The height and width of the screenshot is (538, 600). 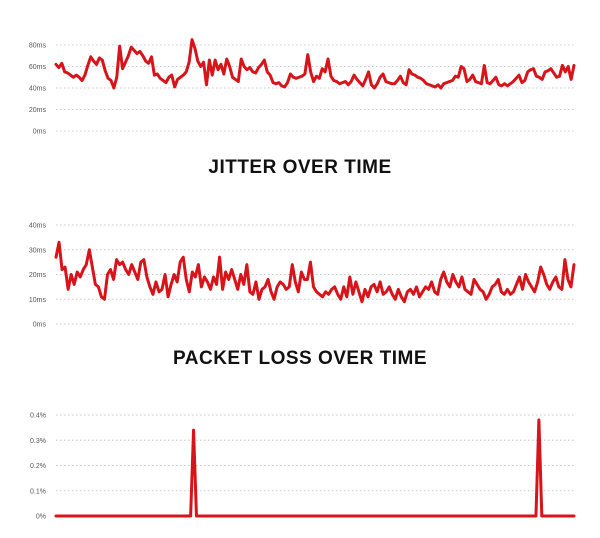 I want to click on jitter-title: JITTER OVER TIME, so click(x=300, y=167).